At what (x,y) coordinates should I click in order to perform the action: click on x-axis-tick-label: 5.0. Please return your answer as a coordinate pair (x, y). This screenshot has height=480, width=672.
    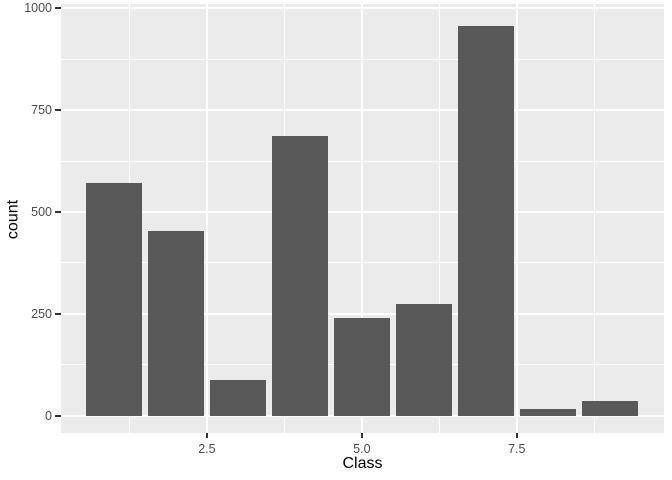
    Looking at the image, I should click on (362, 449).